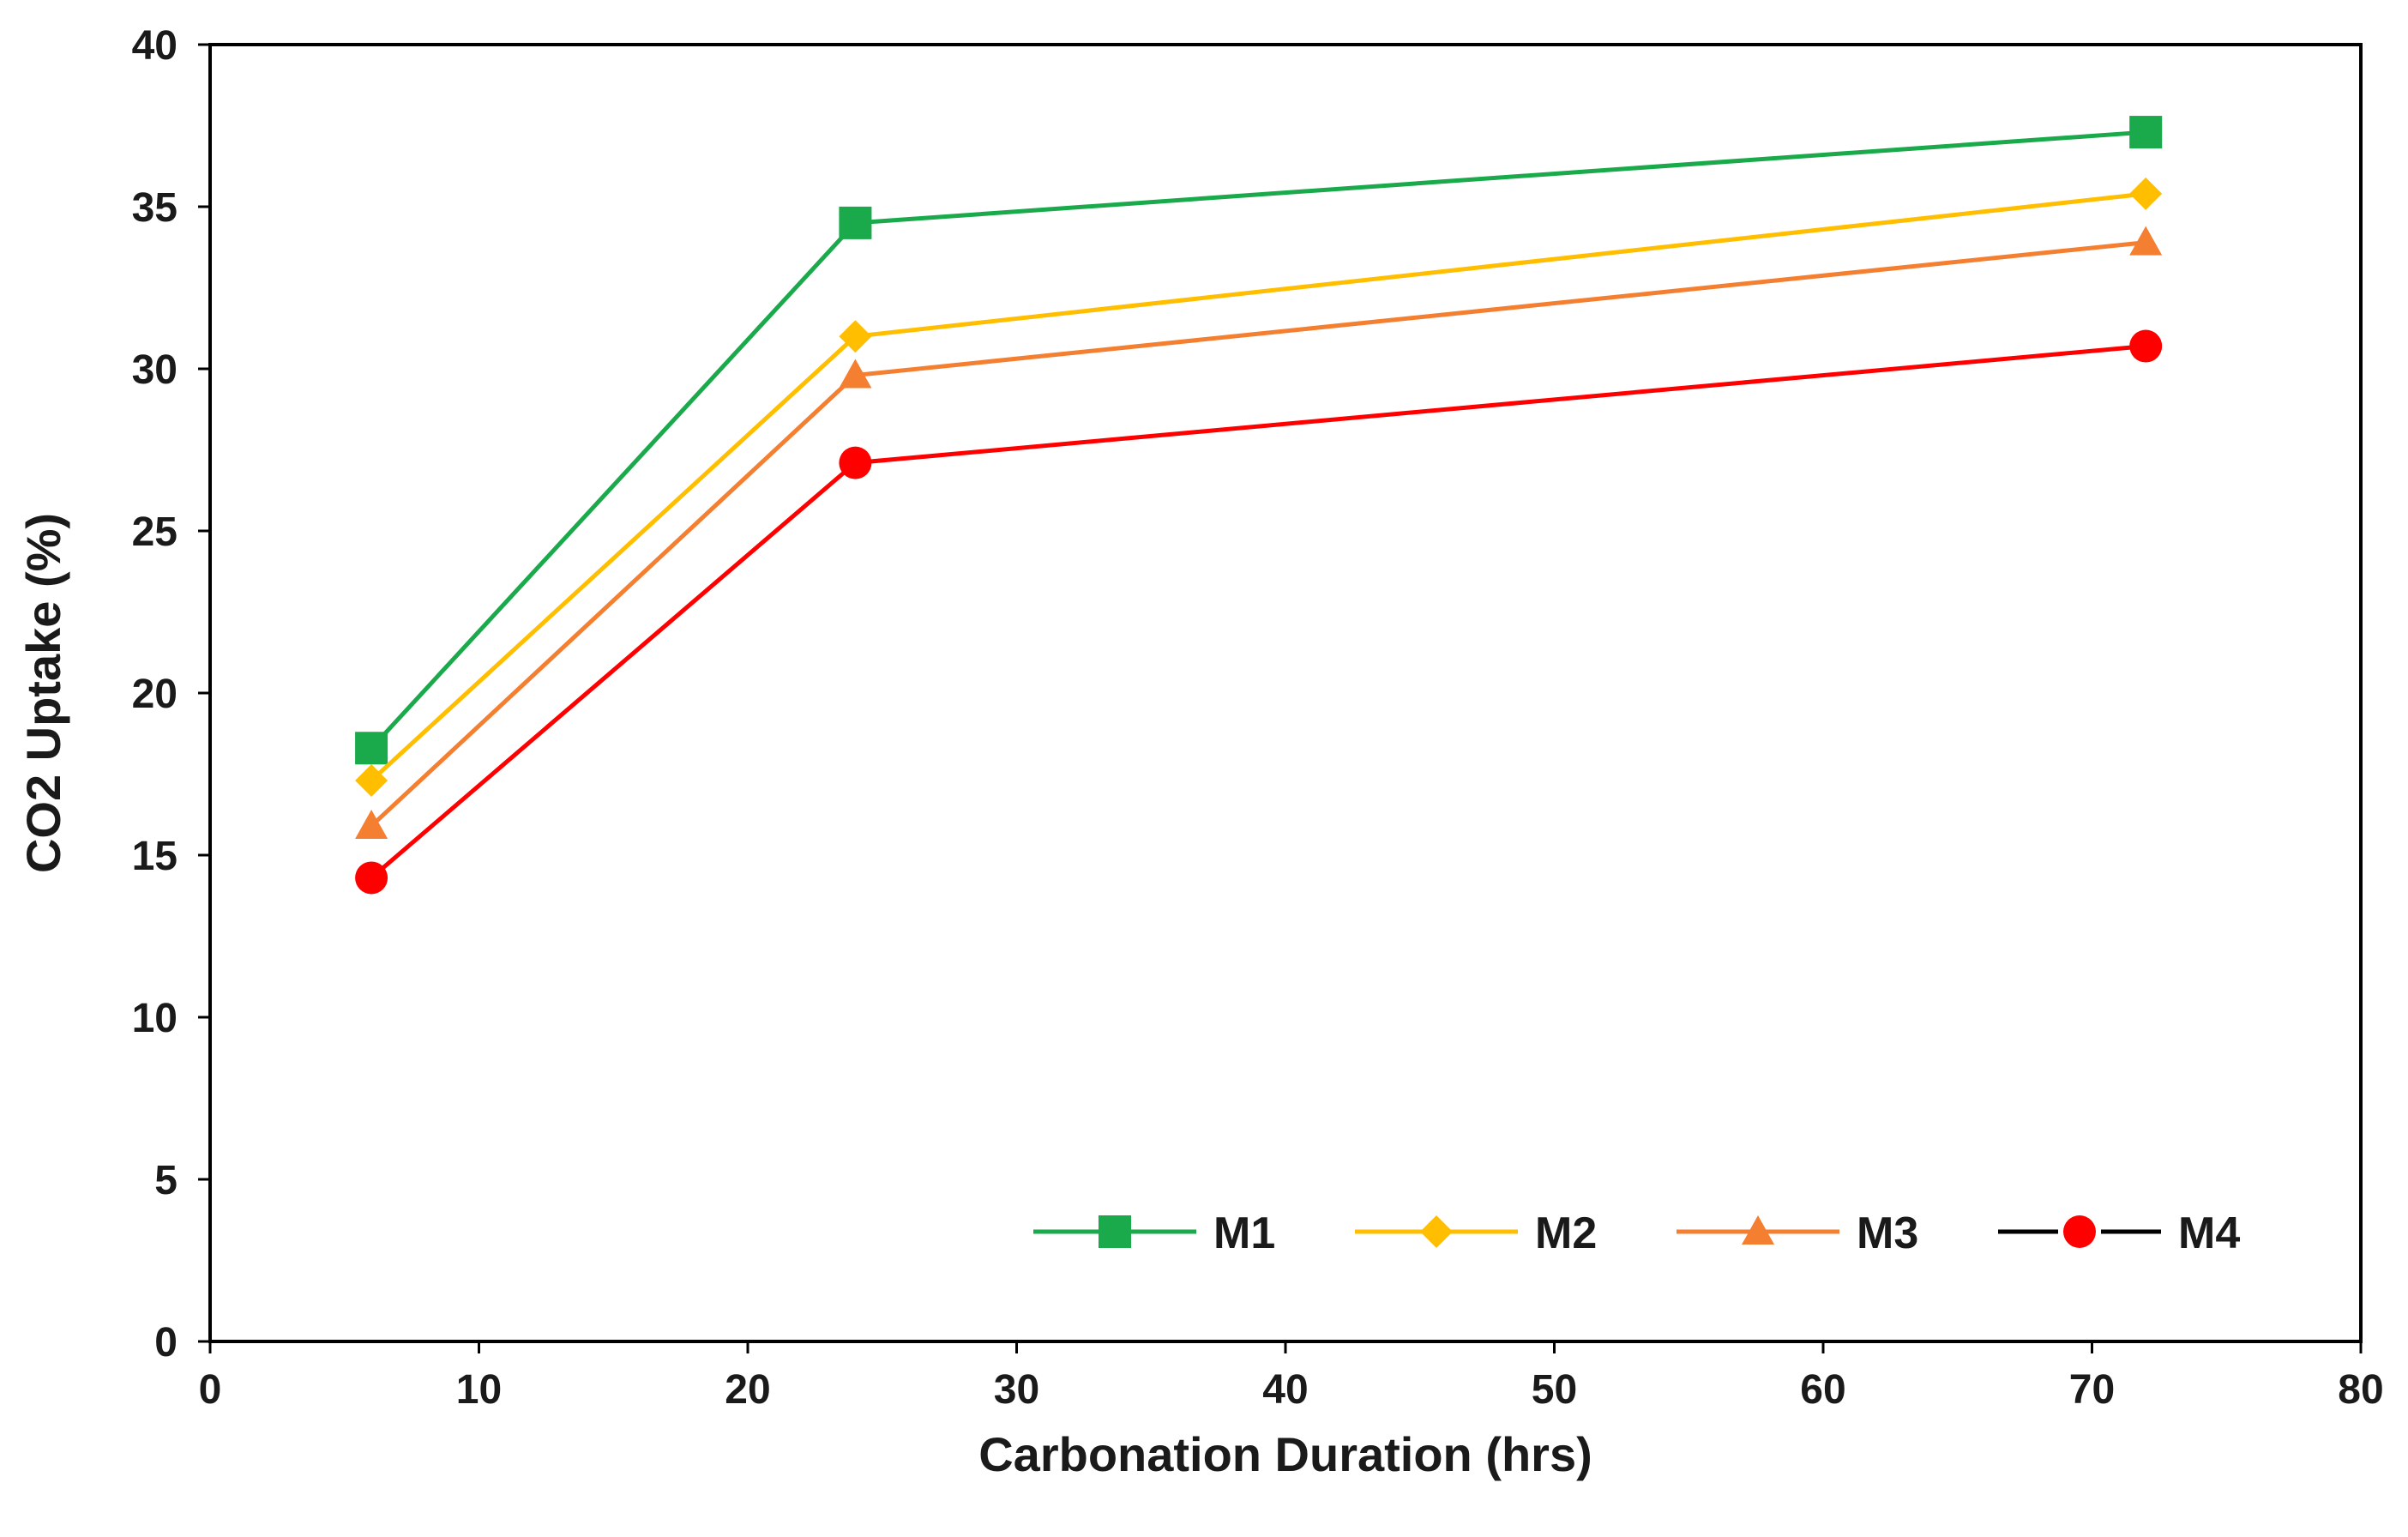 This screenshot has height=1537, width=2408. What do you see at coordinates (166, 1180) in the screenshot?
I see `y-tick-label: 5` at bounding box center [166, 1180].